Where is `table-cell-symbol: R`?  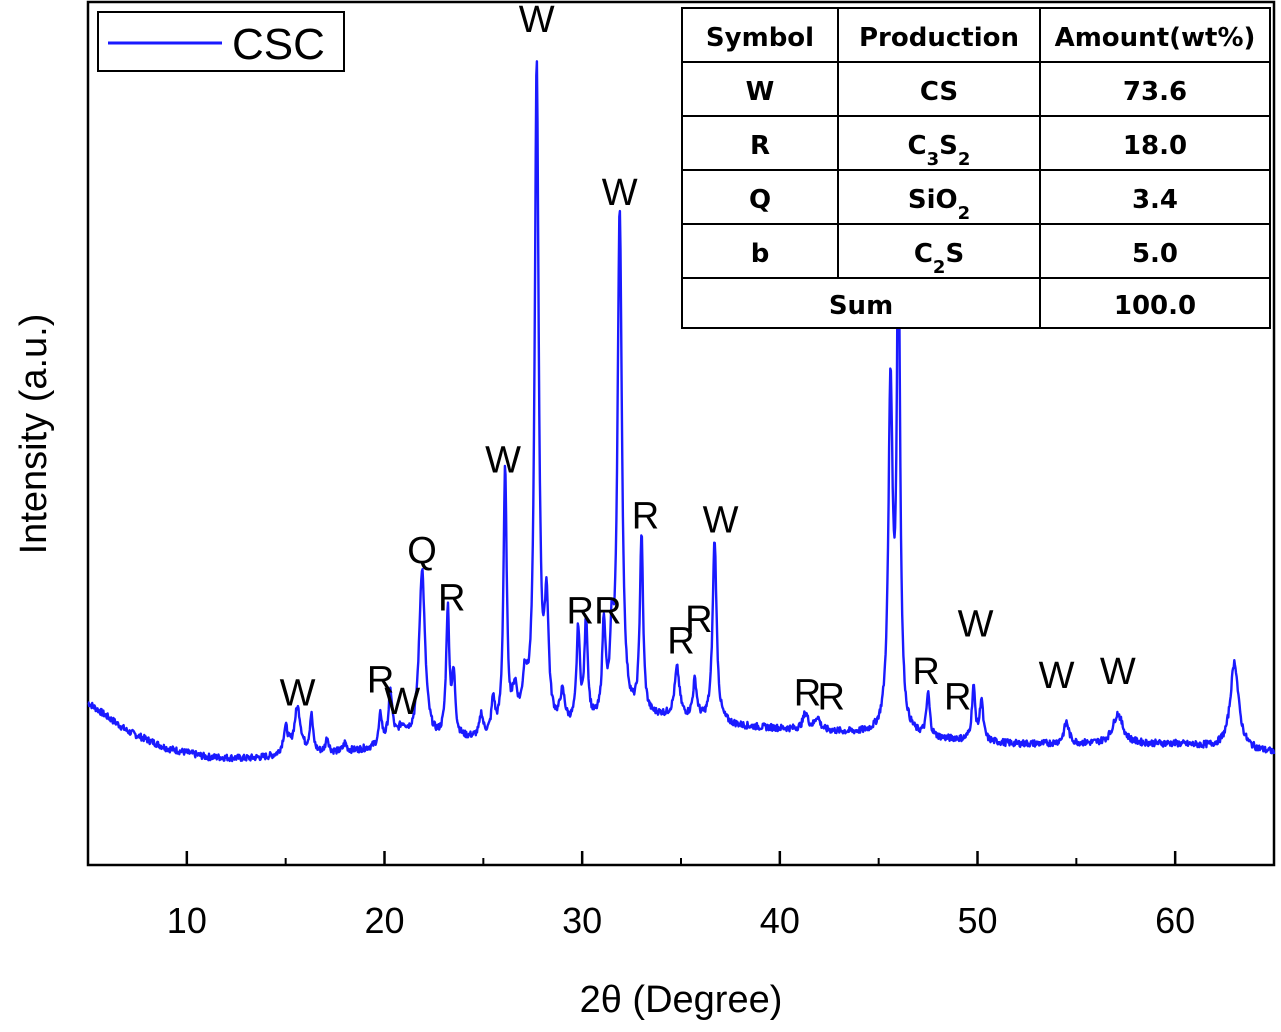
table-cell-symbol: R is located at coordinates (760, 146).